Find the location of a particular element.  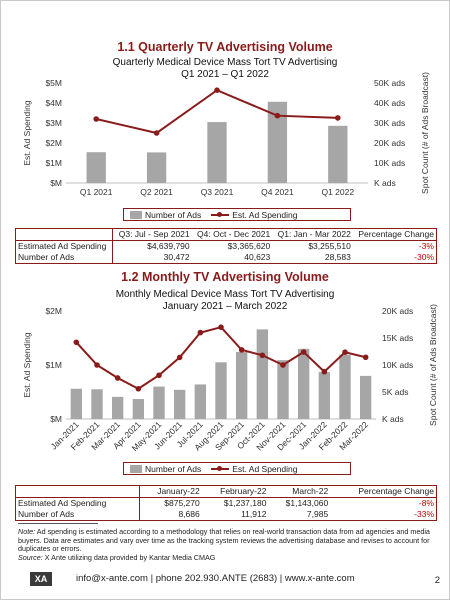

x-tick-label: Q1 2022 is located at coordinates (337, 192).